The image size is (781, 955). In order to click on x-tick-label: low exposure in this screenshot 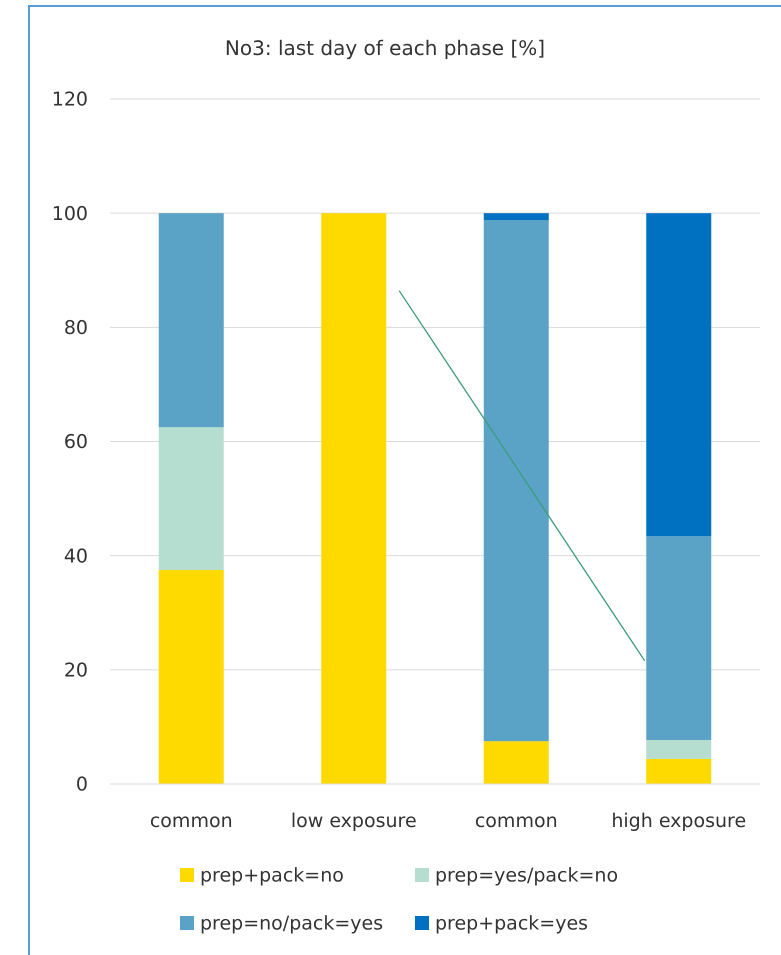, I will do `click(353, 821)`.